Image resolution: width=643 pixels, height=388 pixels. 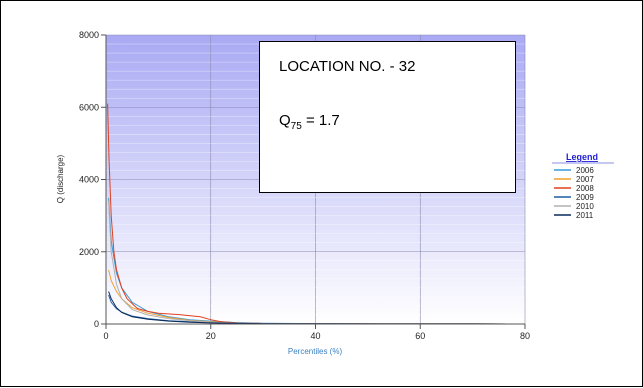 I want to click on y-tick-label: 4000, so click(x=89, y=180).